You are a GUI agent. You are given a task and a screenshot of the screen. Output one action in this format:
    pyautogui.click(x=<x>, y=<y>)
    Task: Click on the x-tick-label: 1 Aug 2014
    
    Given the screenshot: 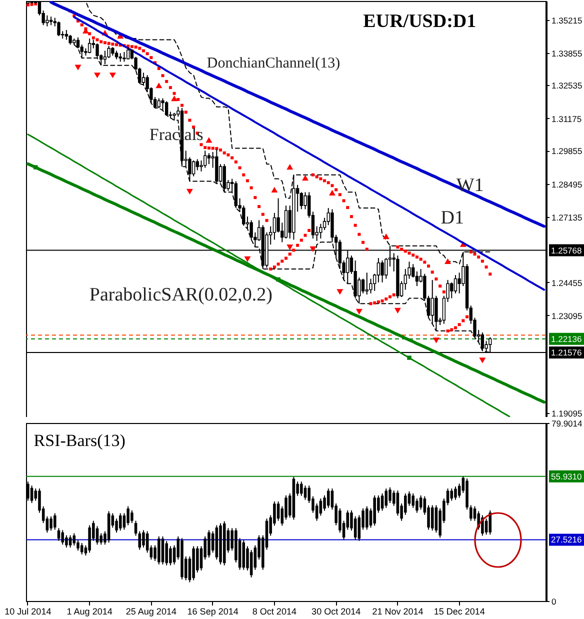 What is the action you would take?
    pyautogui.click(x=89, y=611)
    